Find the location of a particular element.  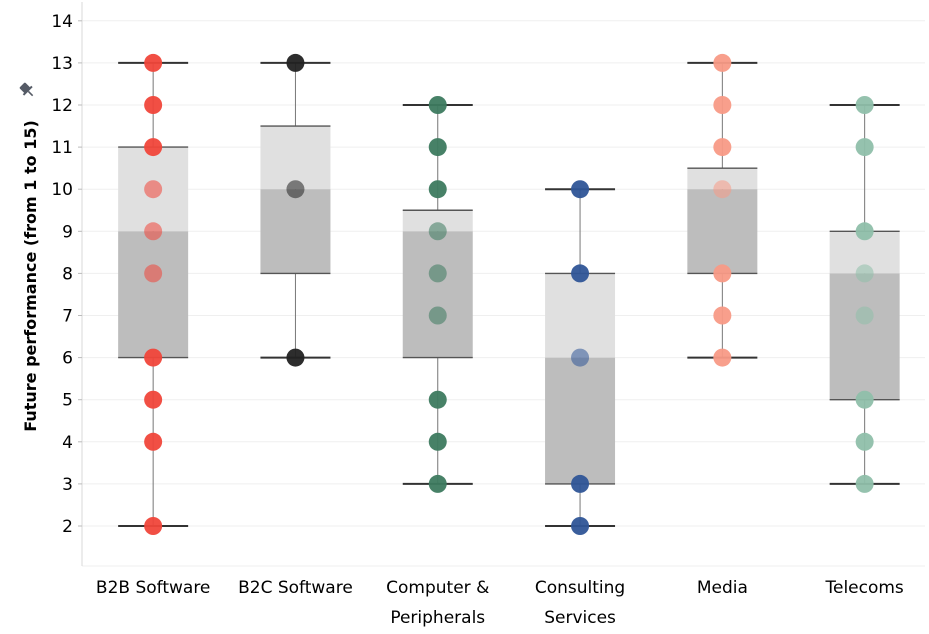

y-tick-label: 5 is located at coordinates (67, 401).